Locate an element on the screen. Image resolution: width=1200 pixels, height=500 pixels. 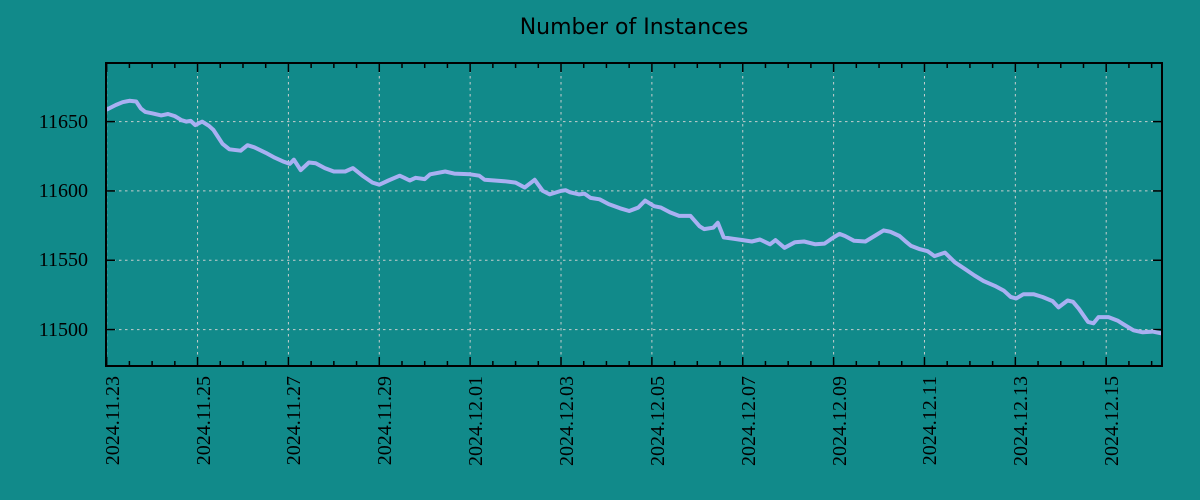
x-tick-label: 2024.12.09 is located at coordinates (839, 421).